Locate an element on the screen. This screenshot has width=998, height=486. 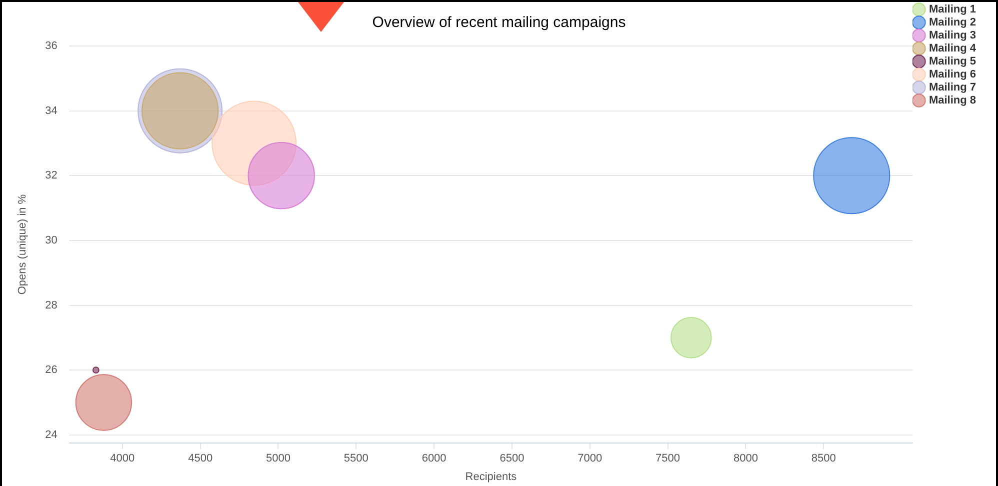
legend-label: Mailing 4 is located at coordinates (952, 48).